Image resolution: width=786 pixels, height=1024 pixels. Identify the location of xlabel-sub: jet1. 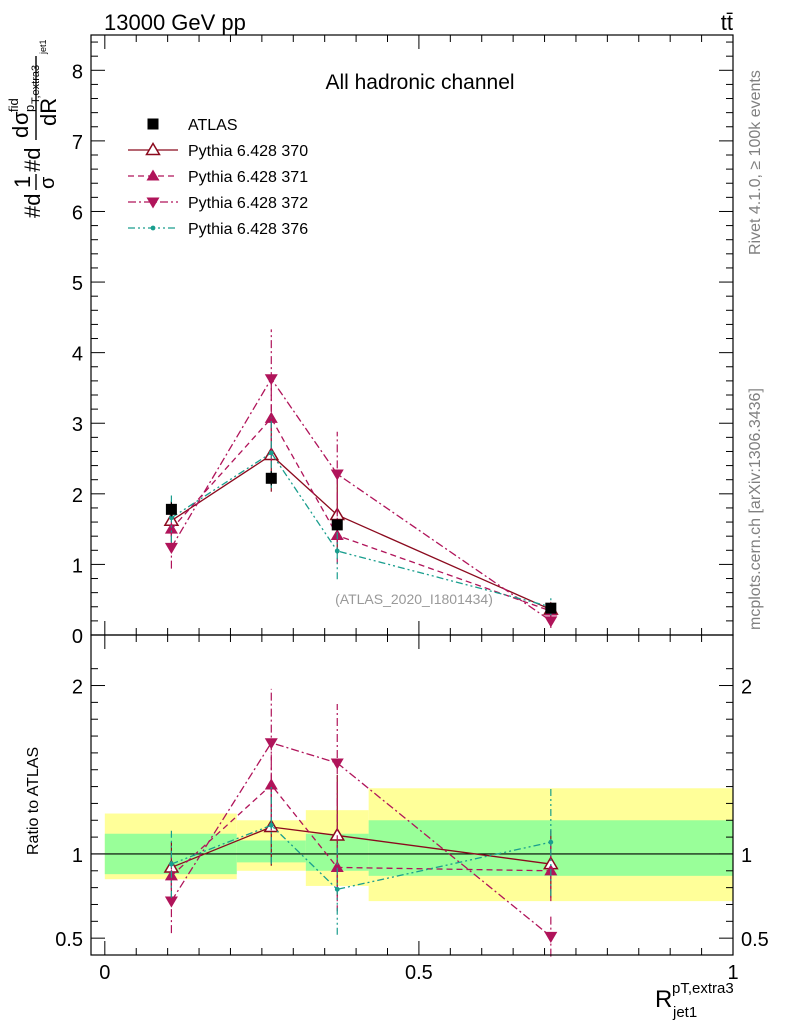
(684, 1012).